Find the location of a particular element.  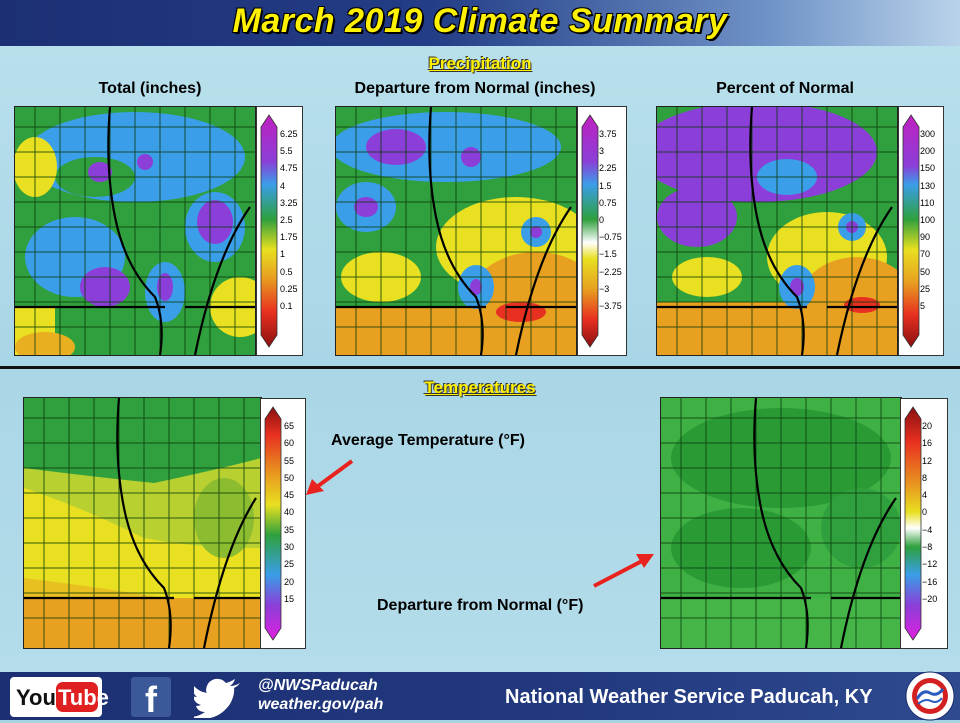

youtube-tube-text: Tube is located at coordinates (83, 697).